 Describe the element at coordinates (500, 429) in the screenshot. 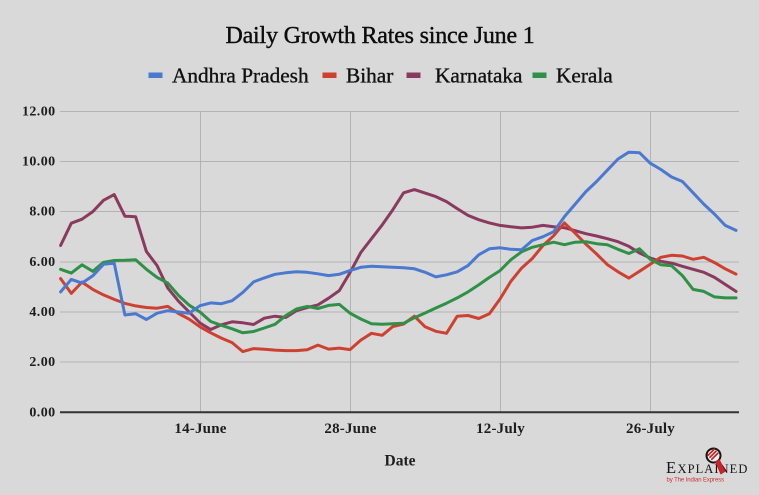

I see `svg-text: 12-July` at that location.